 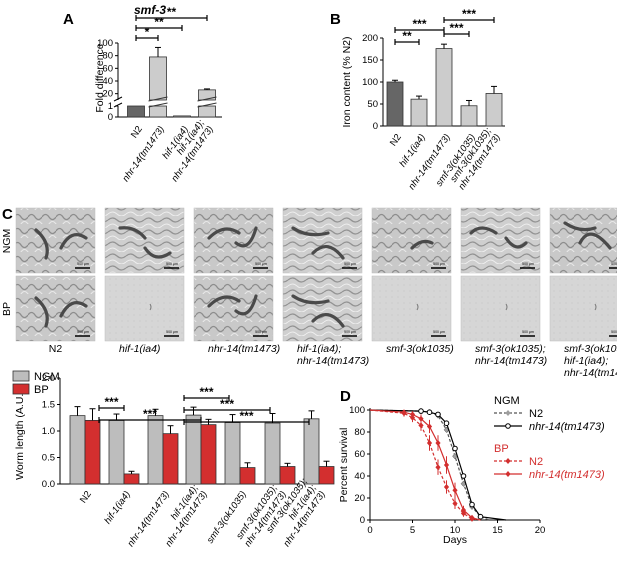 What do you see at coordinates (56, 349) in the screenshot?
I see `genotype-label: N2` at bounding box center [56, 349].